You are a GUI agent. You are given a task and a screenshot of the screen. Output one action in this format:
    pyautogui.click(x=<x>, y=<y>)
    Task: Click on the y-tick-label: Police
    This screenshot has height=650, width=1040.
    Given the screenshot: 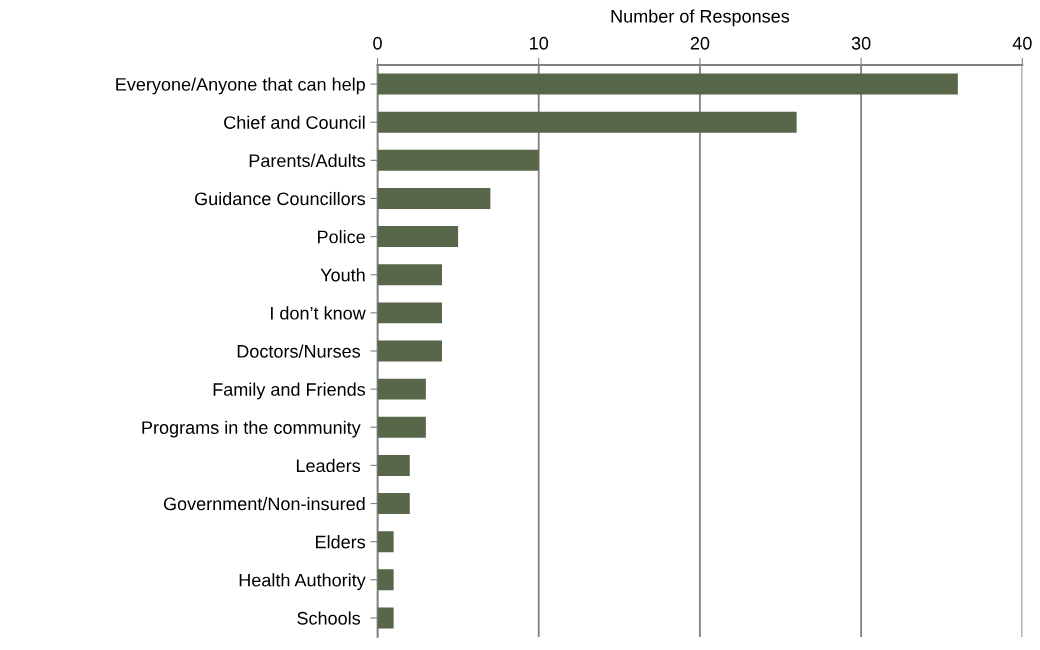 What is the action you would take?
    pyautogui.click(x=341, y=237)
    